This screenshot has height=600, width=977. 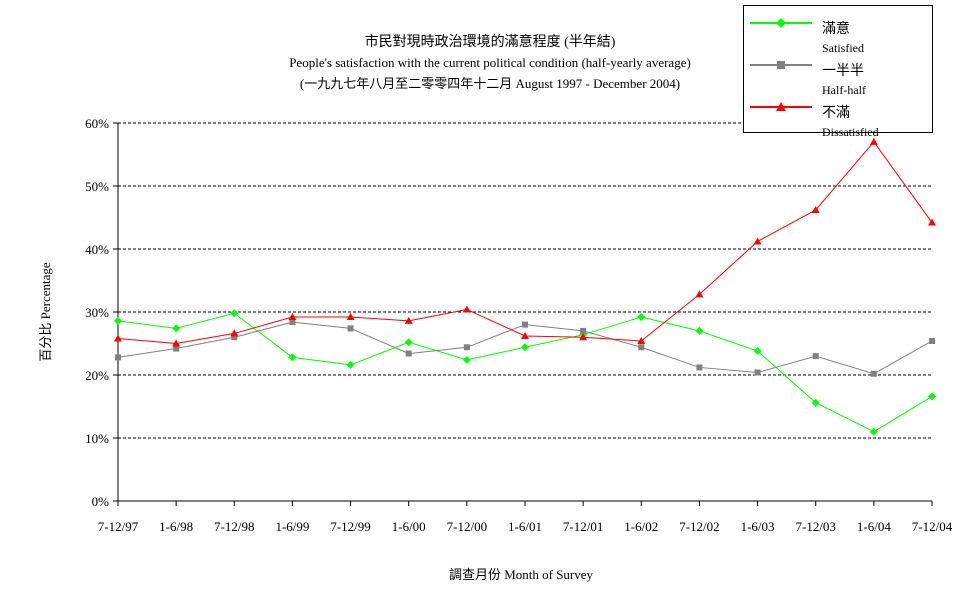 I want to click on x-tick-label: 7-12/01, so click(x=583, y=526).